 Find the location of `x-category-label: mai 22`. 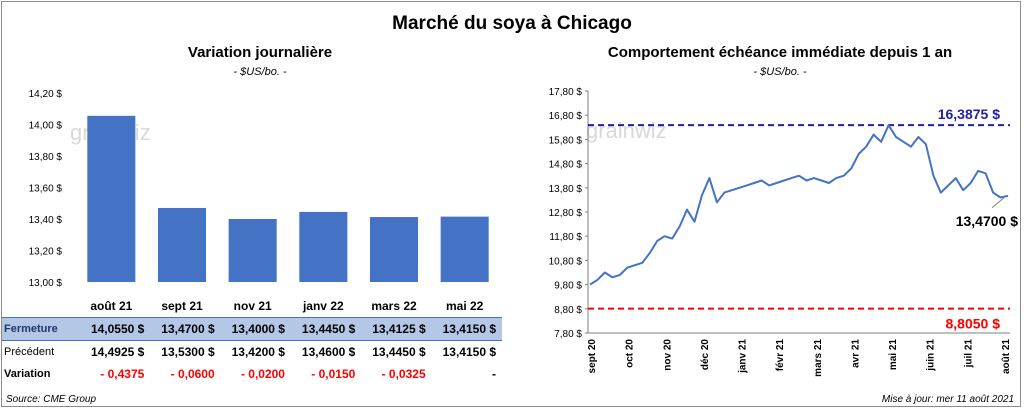

x-category-label: mai 22 is located at coordinates (465, 306).